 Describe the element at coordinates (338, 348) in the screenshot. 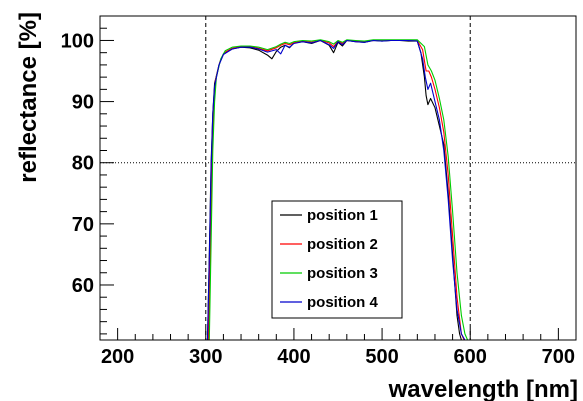

I see `x-axis: 200 300 400 500 600 700` at that location.